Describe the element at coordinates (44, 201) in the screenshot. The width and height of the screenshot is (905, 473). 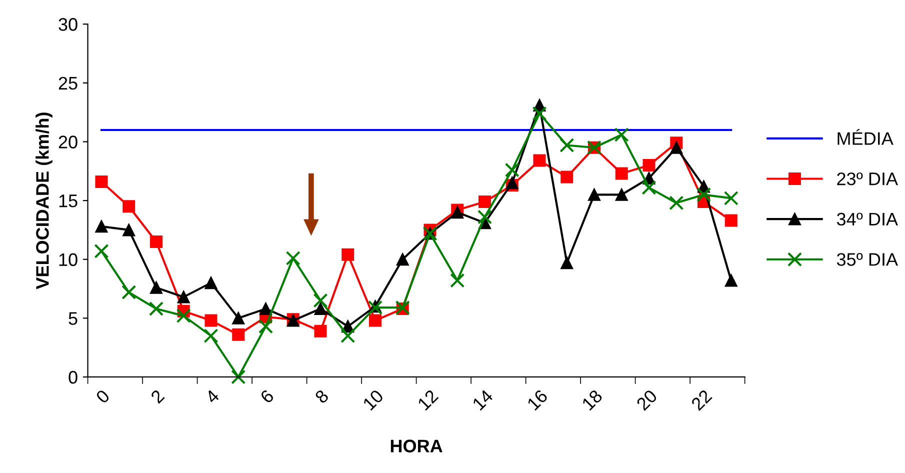
I see `y-axis-title: VELOCIDADE (km/h)` at that location.